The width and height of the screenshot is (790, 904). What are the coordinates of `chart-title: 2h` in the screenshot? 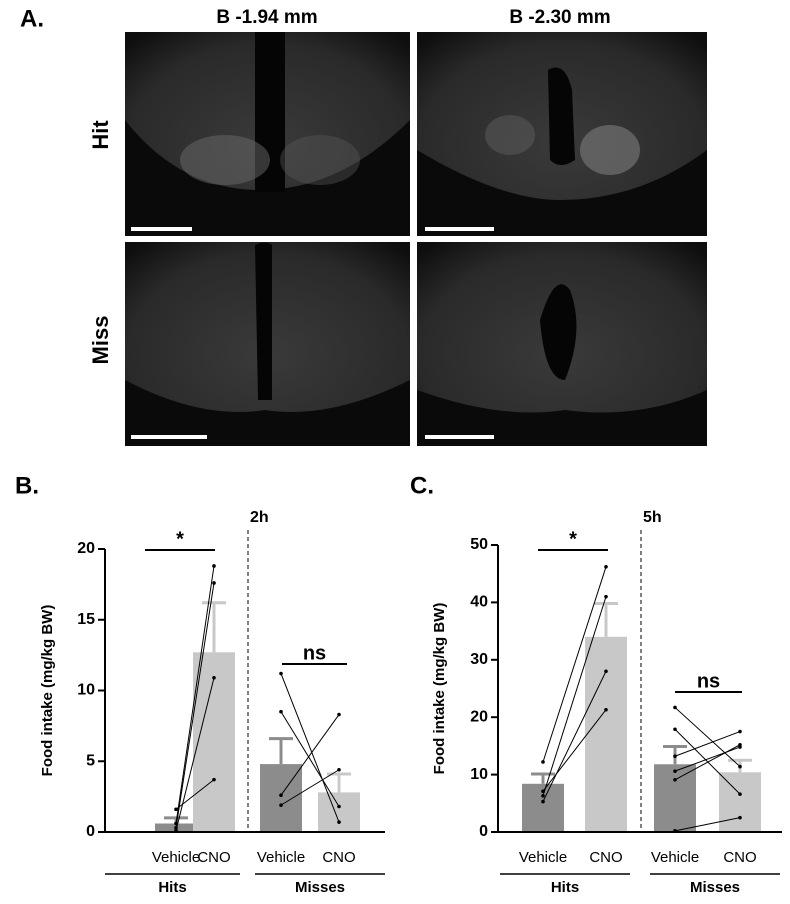 It's located at (259, 517).